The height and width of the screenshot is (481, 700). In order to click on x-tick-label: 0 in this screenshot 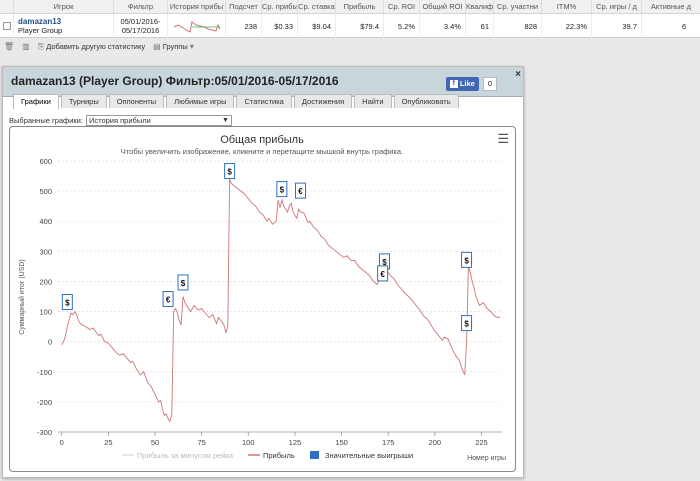, I will do `click(62, 442)`.